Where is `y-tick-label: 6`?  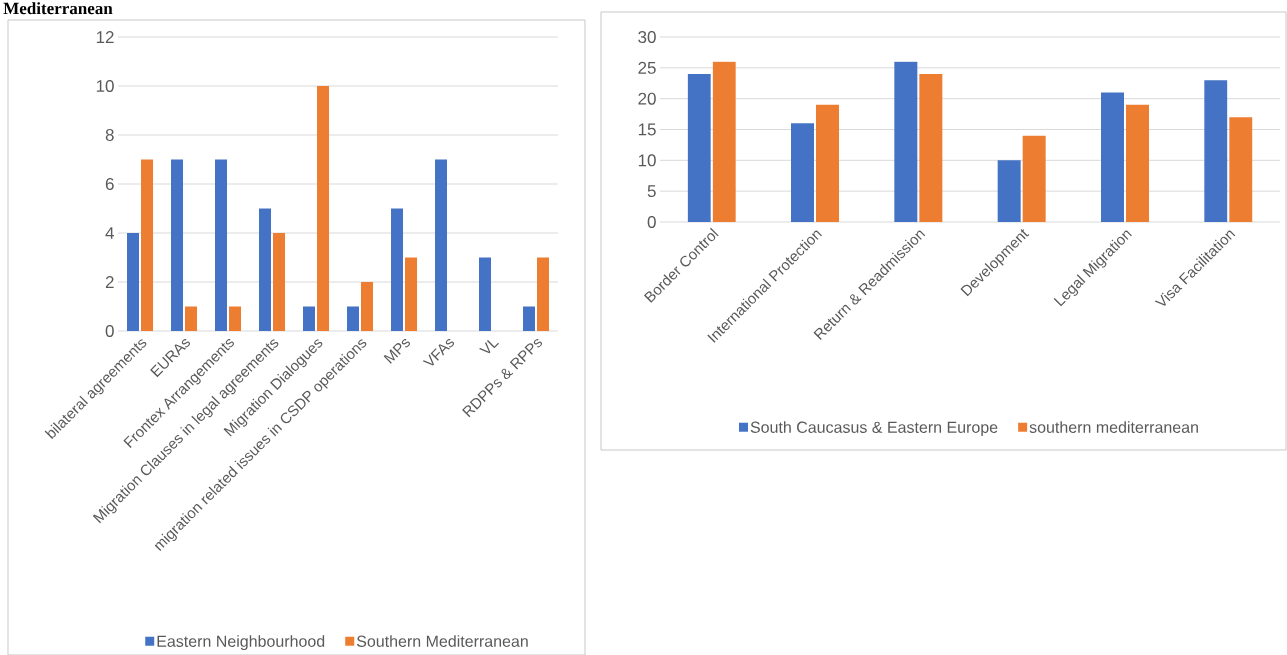
y-tick-label: 6 is located at coordinates (109, 184).